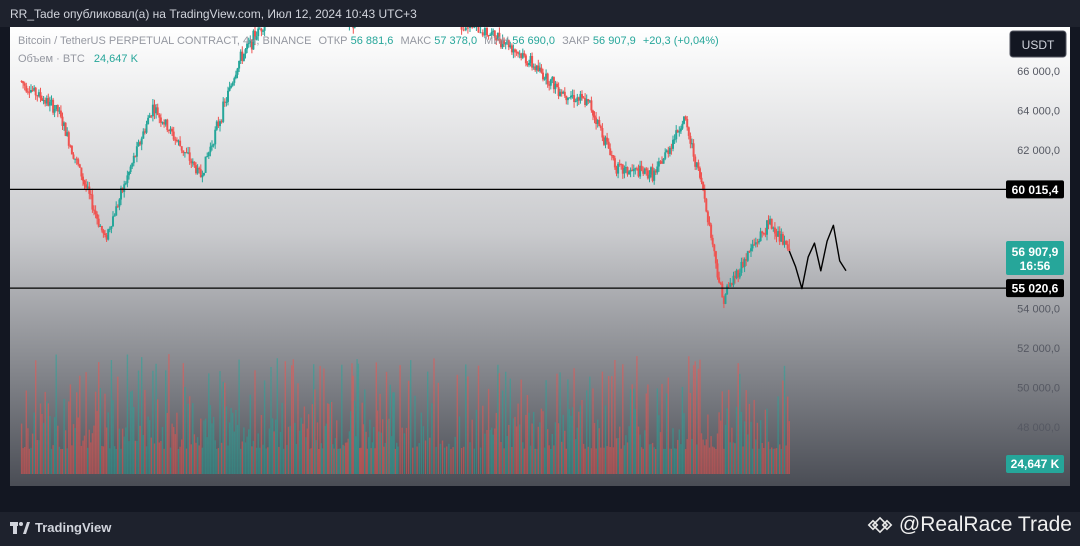 The image size is (1080, 546). I want to click on tradingview-icon, so click(20, 527).